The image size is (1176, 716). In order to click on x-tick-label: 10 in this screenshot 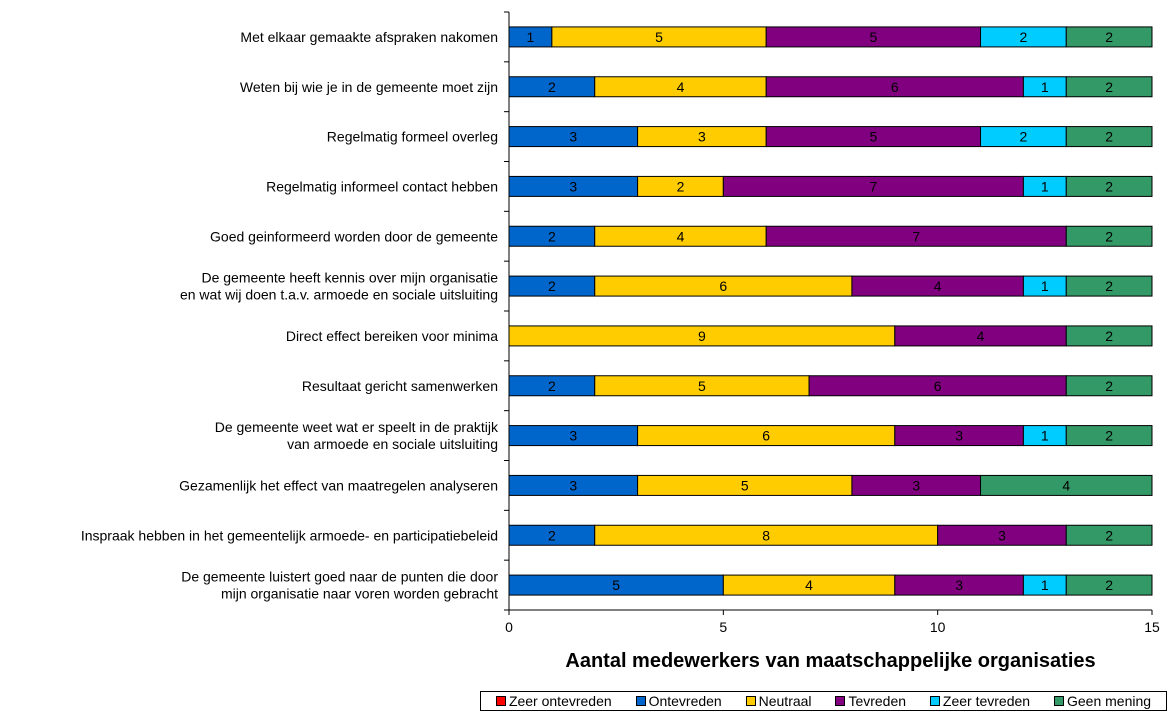, I will do `click(938, 627)`.